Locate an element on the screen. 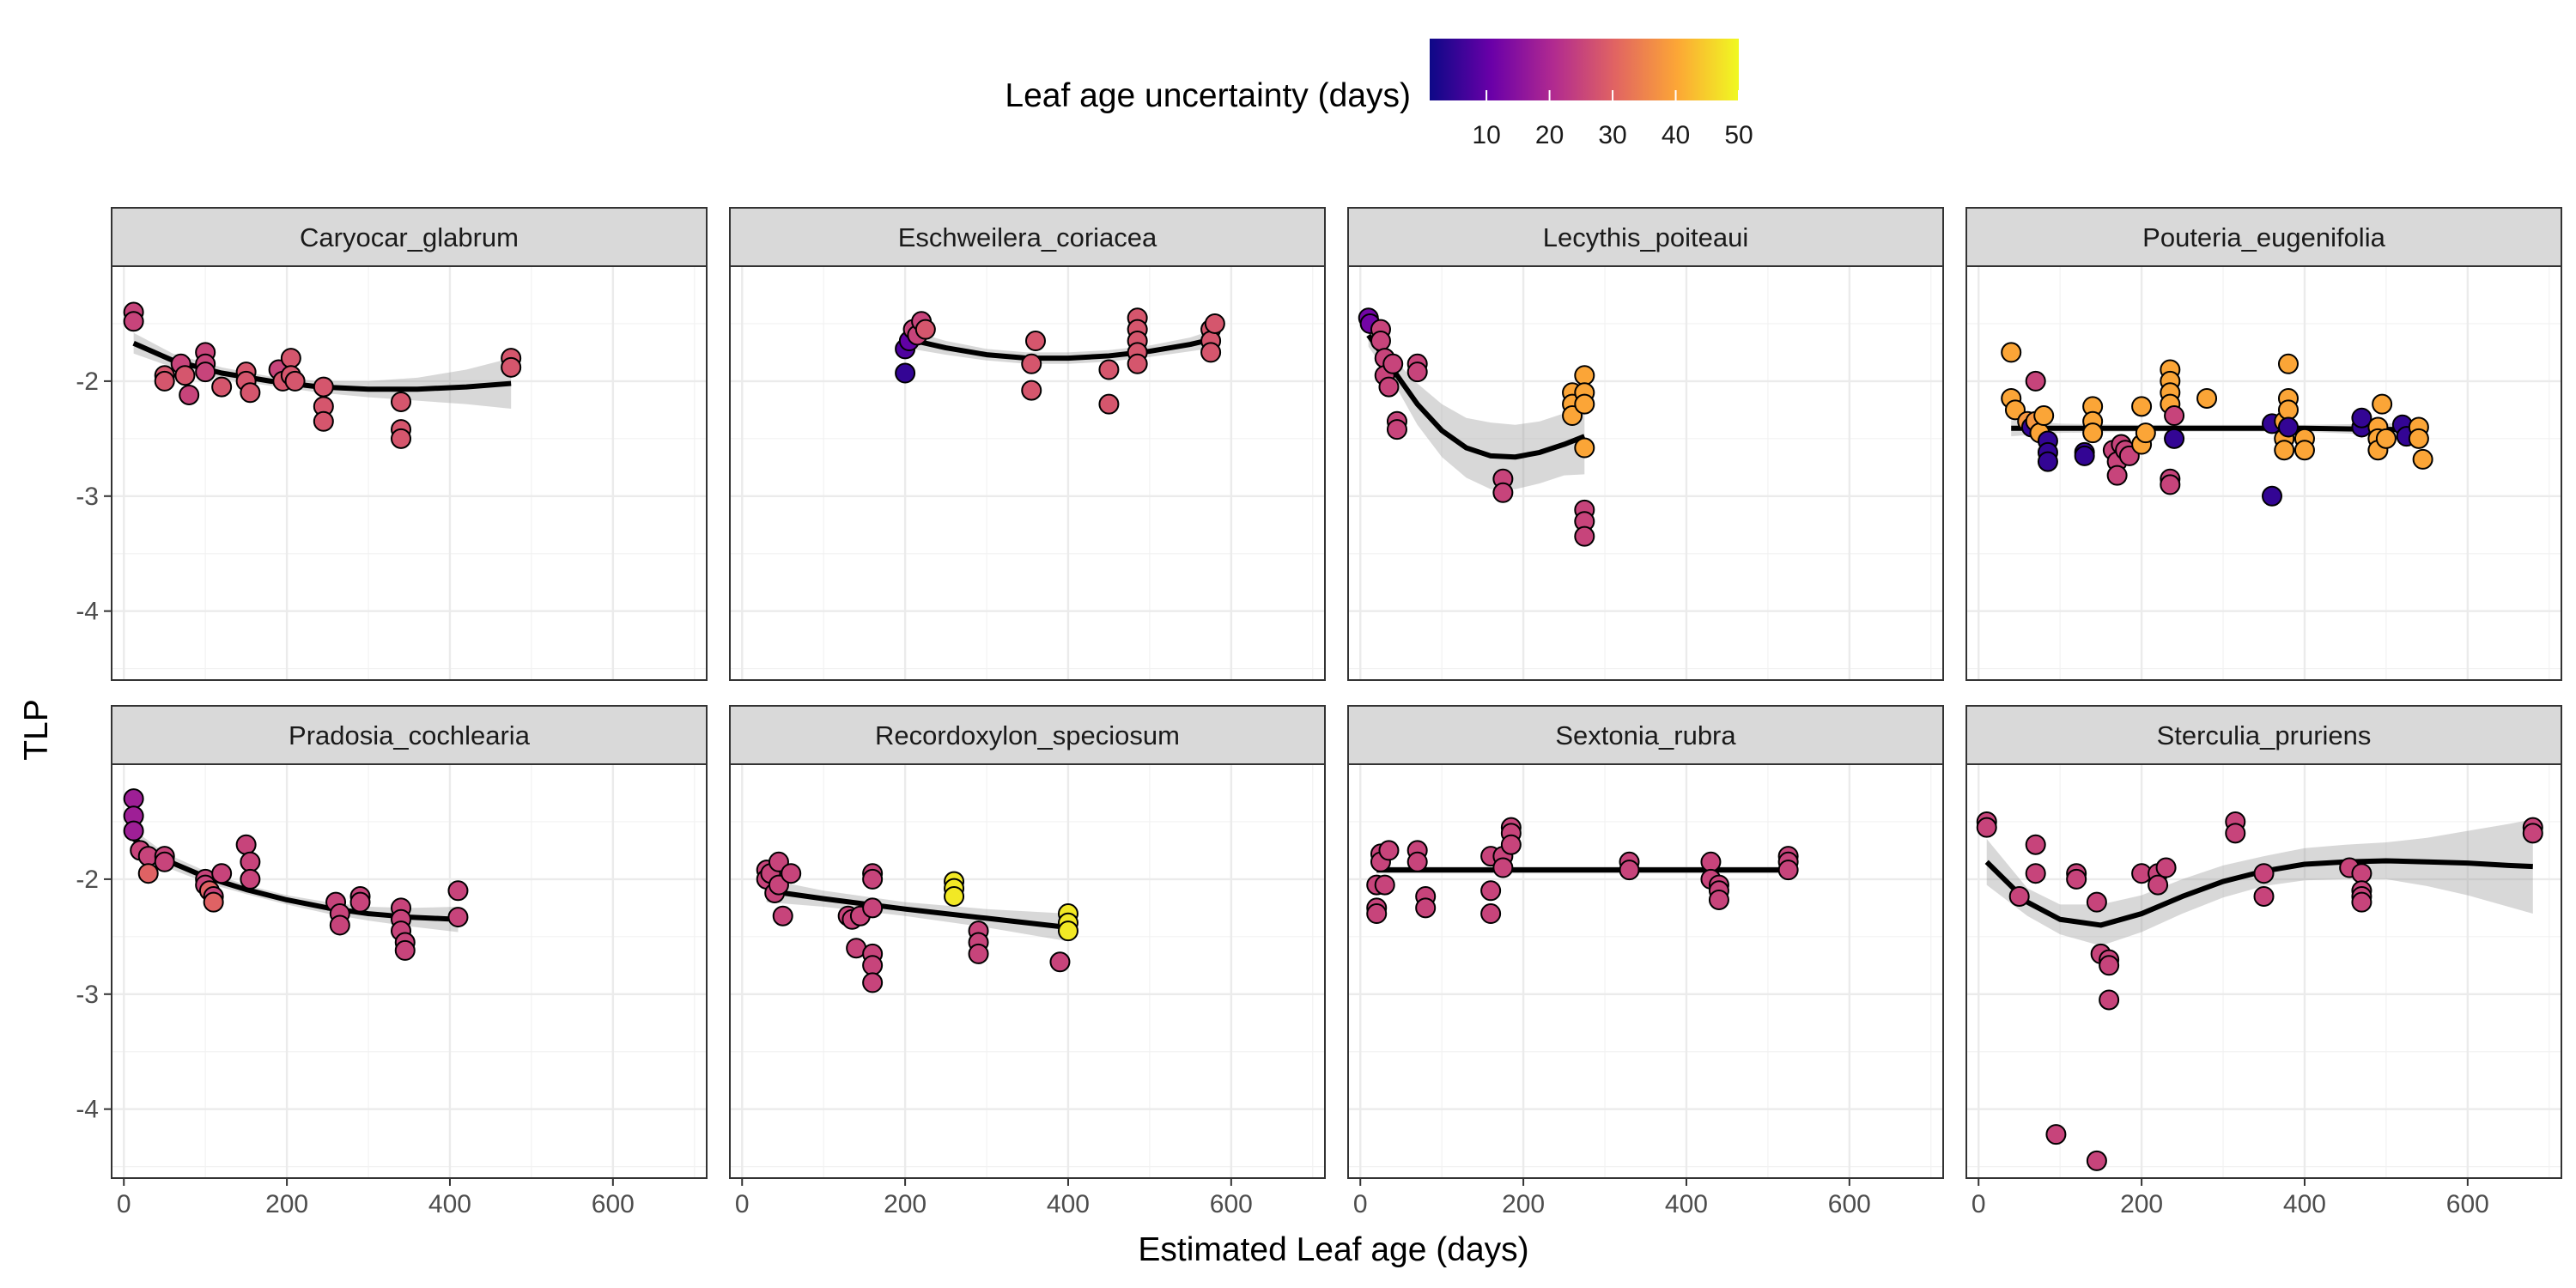  facet-strip-label: Eschweilera_coriacea is located at coordinates (1027, 237).